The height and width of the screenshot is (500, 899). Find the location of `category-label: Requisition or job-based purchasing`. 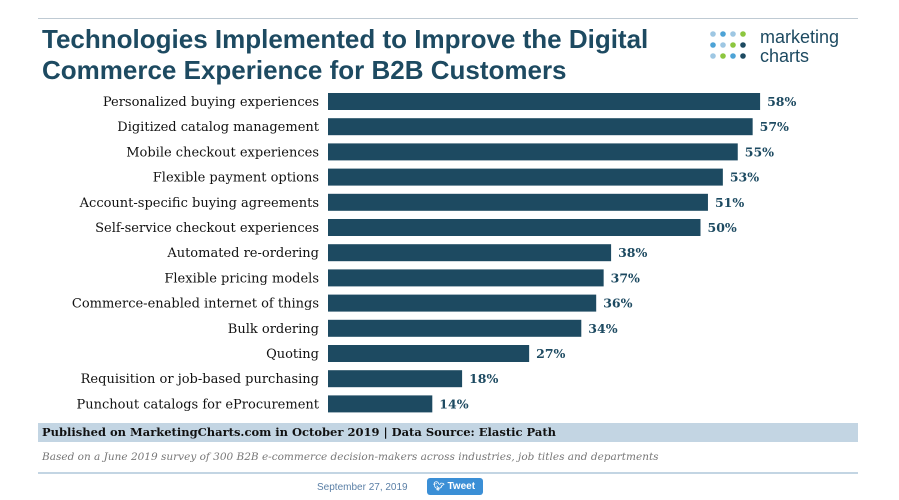

category-label: Requisition or job-based purchasing is located at coordinates (200, 379).